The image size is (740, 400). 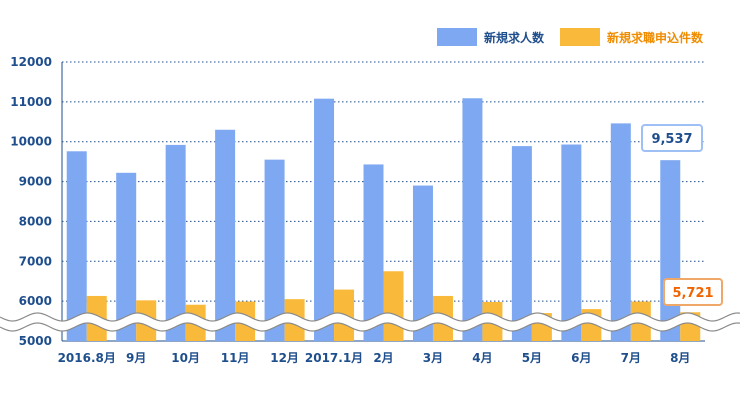 What do you see at coordinates (284, 358) in the screenshot?
I see `x-tick-label: 12月` at bounding box center [284, 358].